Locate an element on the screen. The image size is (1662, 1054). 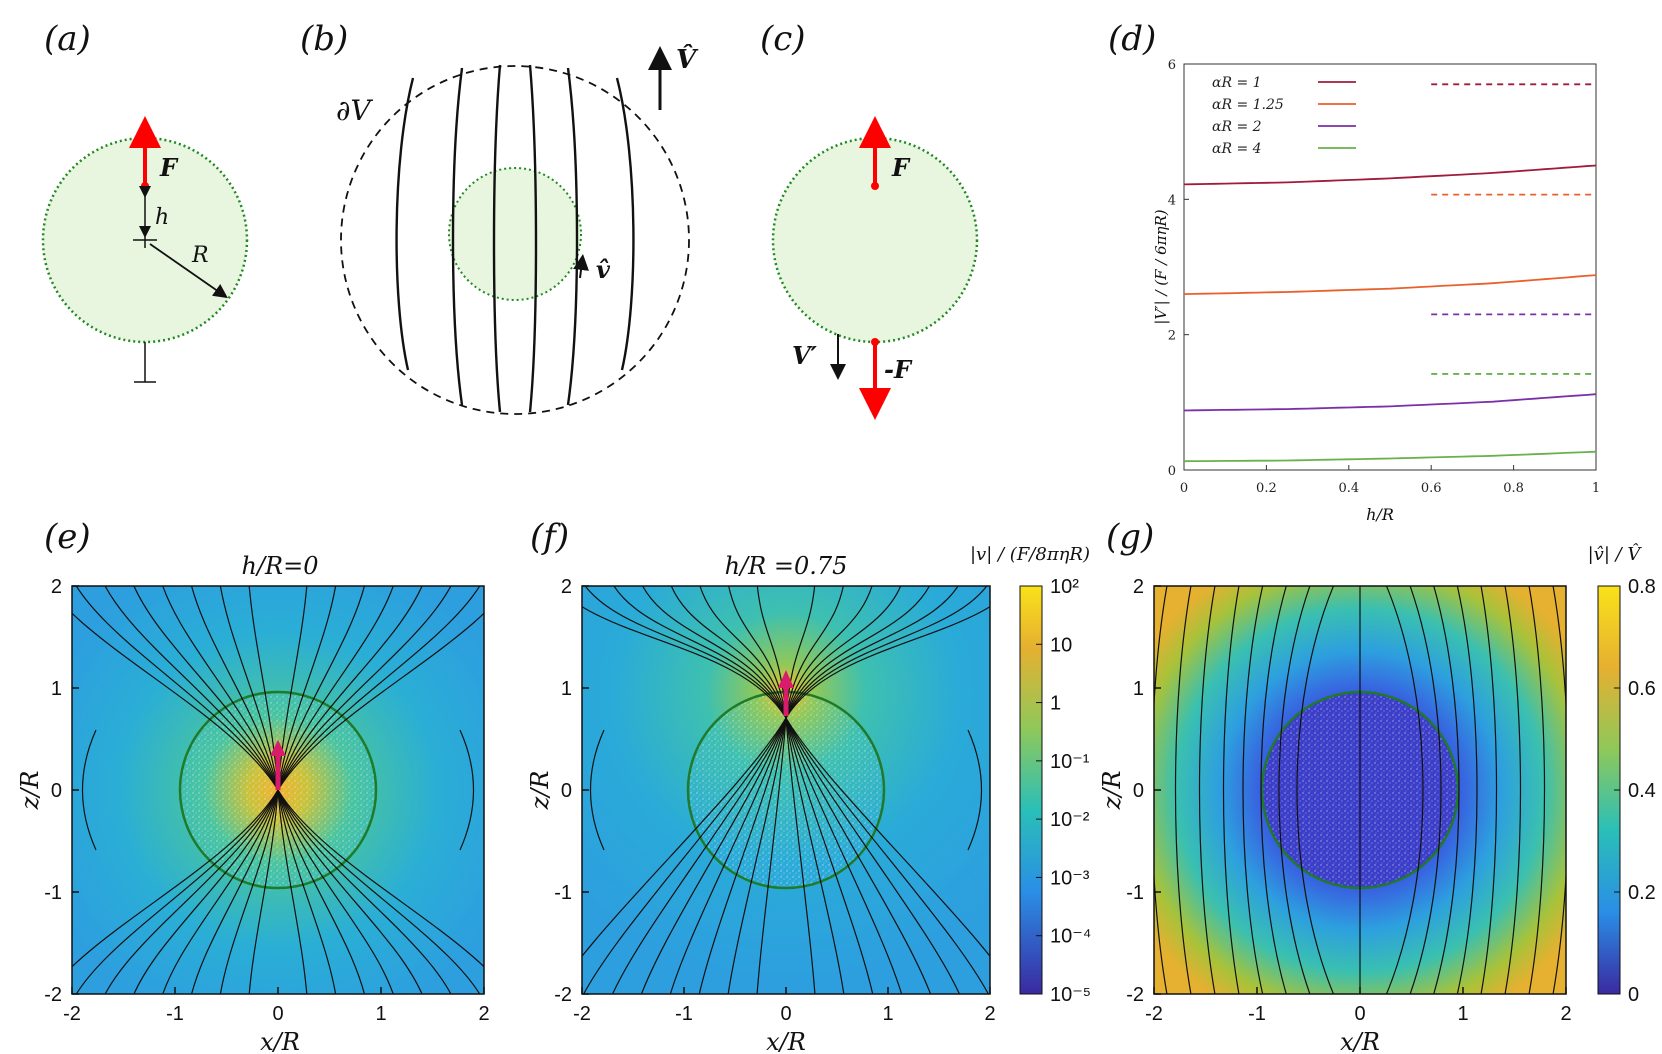
flow-arrow is located at coordinates (581, 266).